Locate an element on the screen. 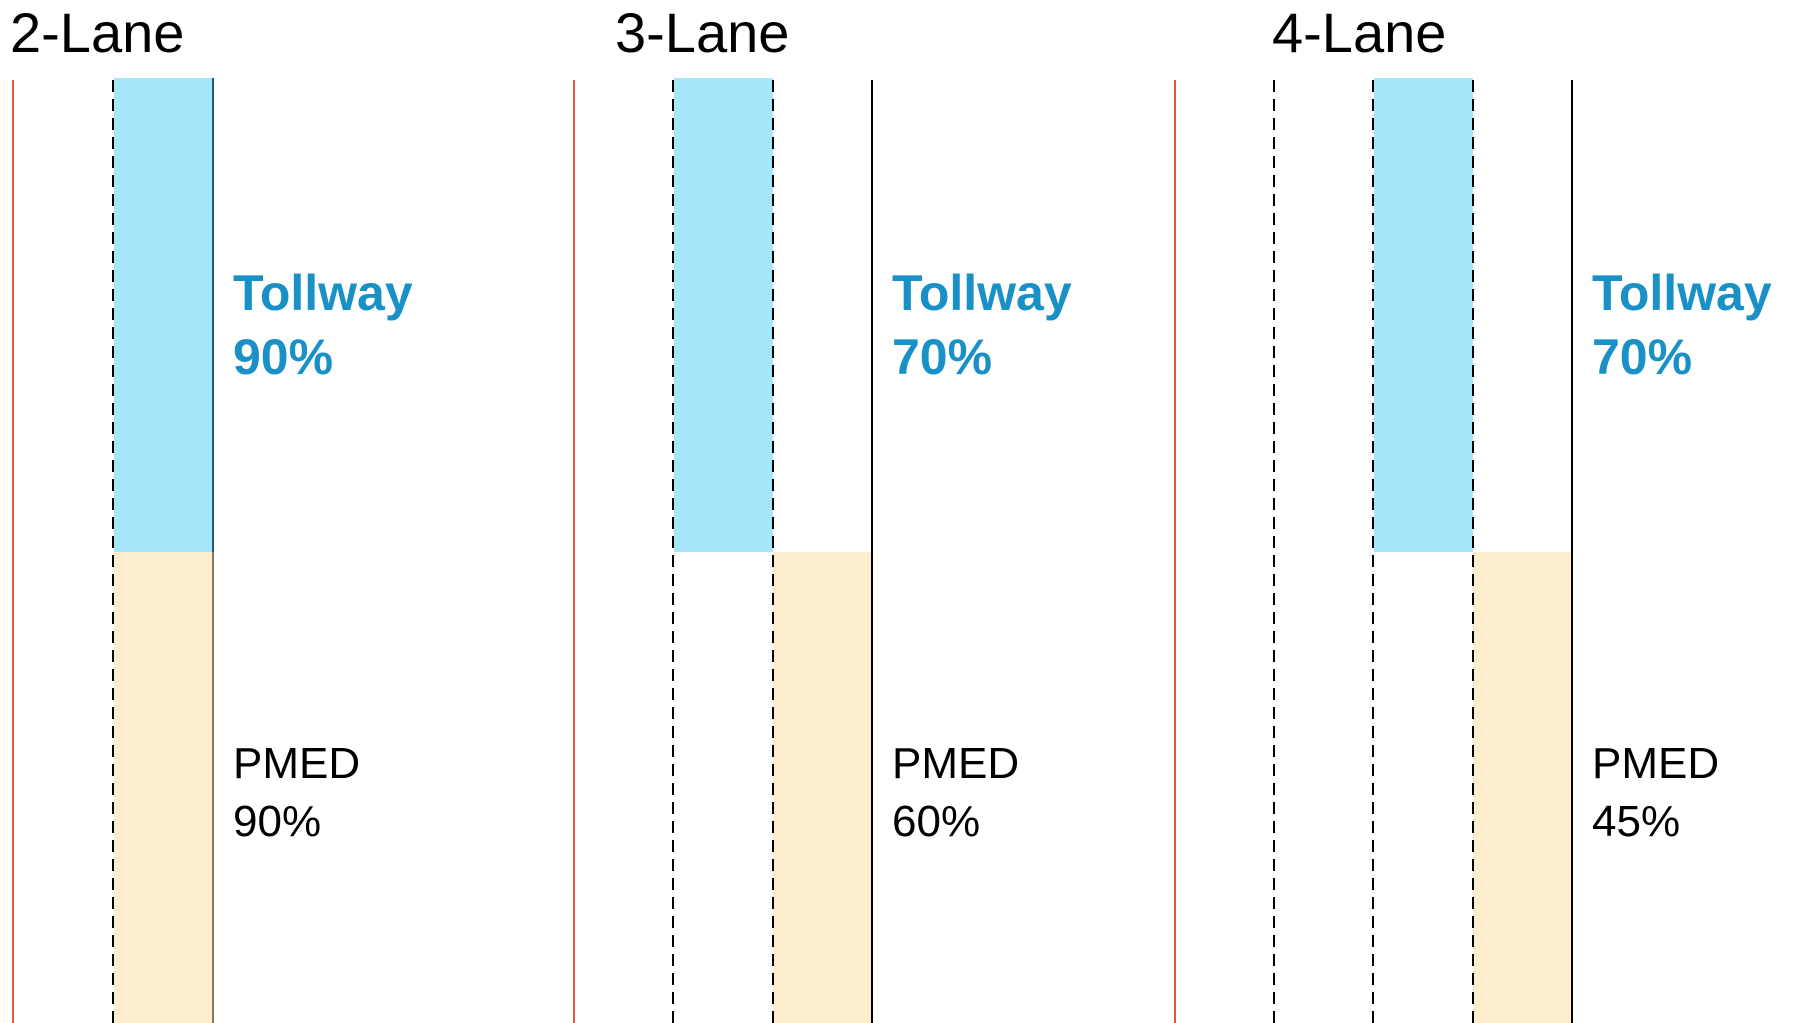 This screenshot has height=1023, width=1794. panel-title: 3-Lane is located at coordinates (702, 32).